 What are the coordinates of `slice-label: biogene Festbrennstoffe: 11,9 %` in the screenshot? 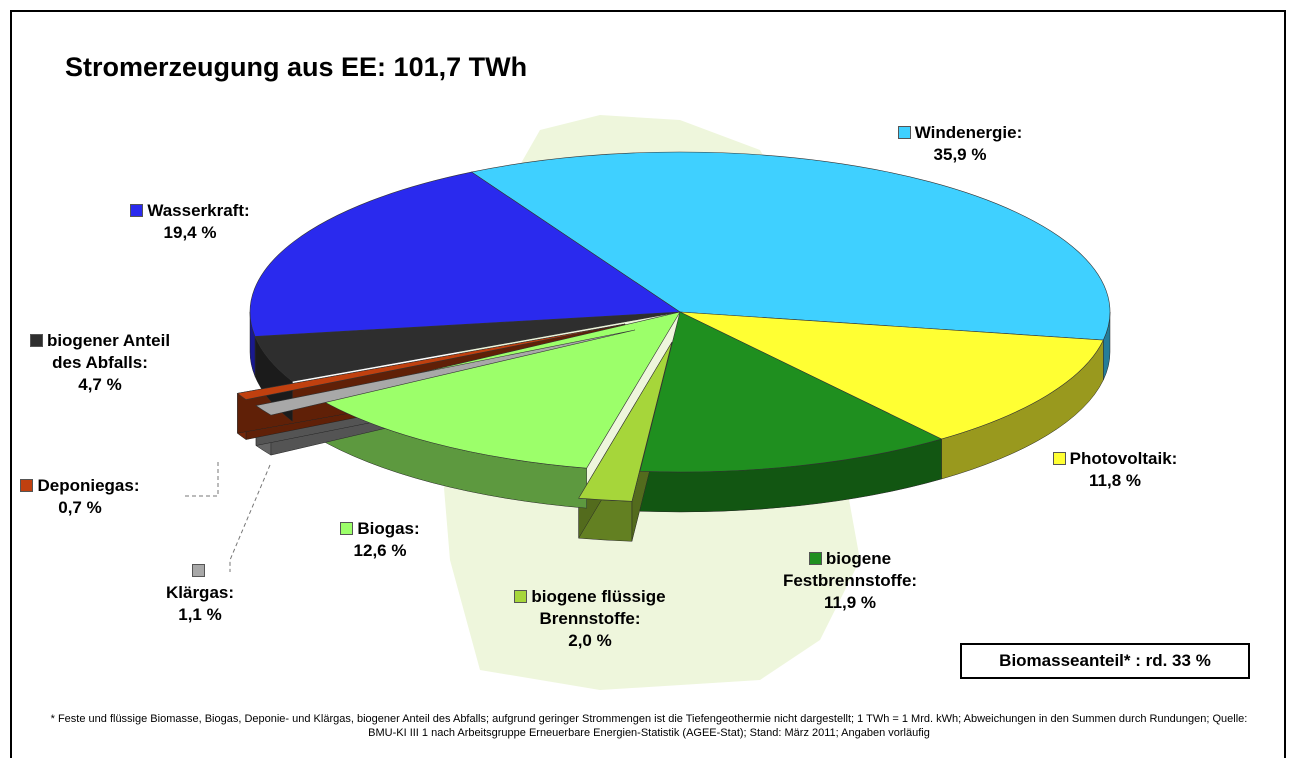 It's located at (850, 581).